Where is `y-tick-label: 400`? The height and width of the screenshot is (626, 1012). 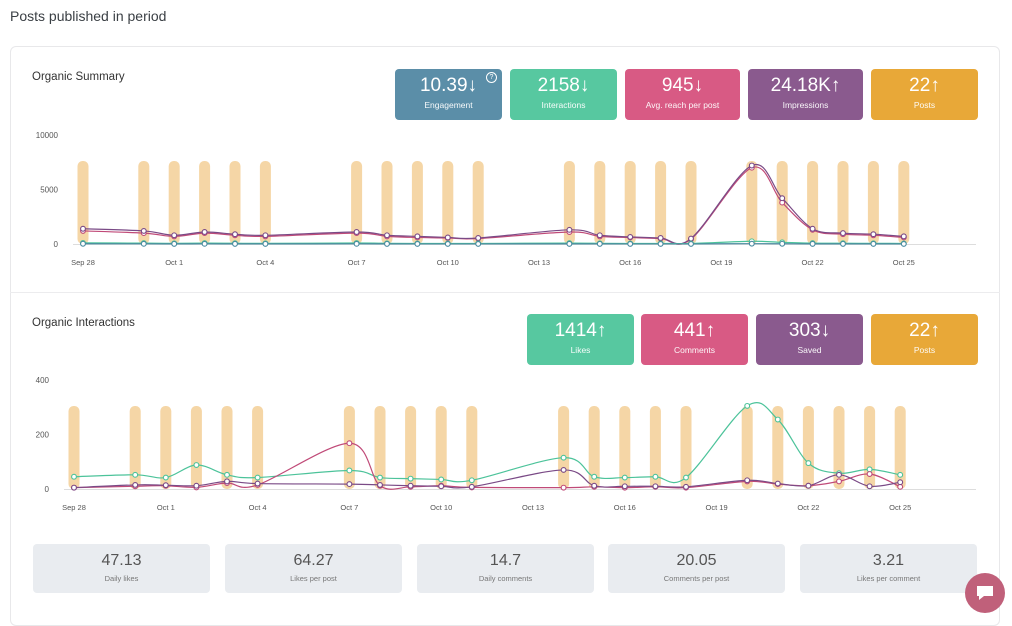 y-tick-label: 400 is located at coordinates (43, 380).